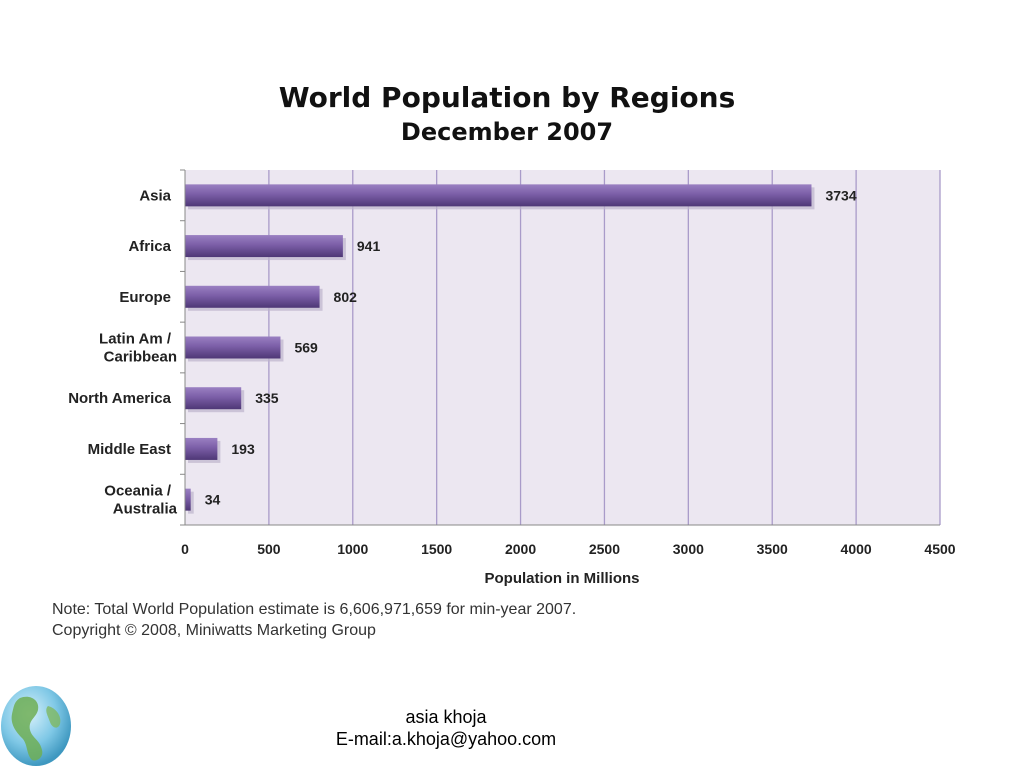 Image resolution: width=1024 pixels, height=768 pixels. I want to click on category-label: Europe, so click(145, 297).